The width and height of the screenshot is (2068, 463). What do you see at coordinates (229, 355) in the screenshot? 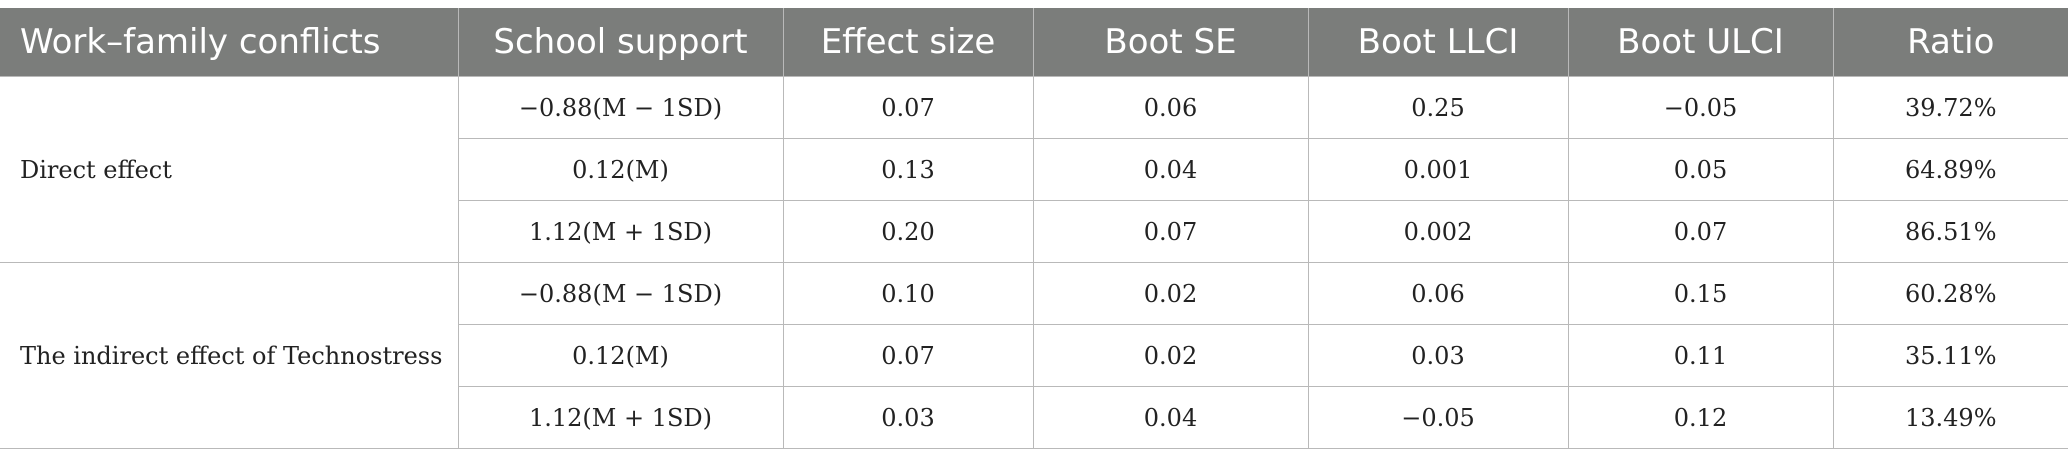
I see `group-label-indirect-effect: The indirect effect of Technostress` at bounding box center [229, 355].